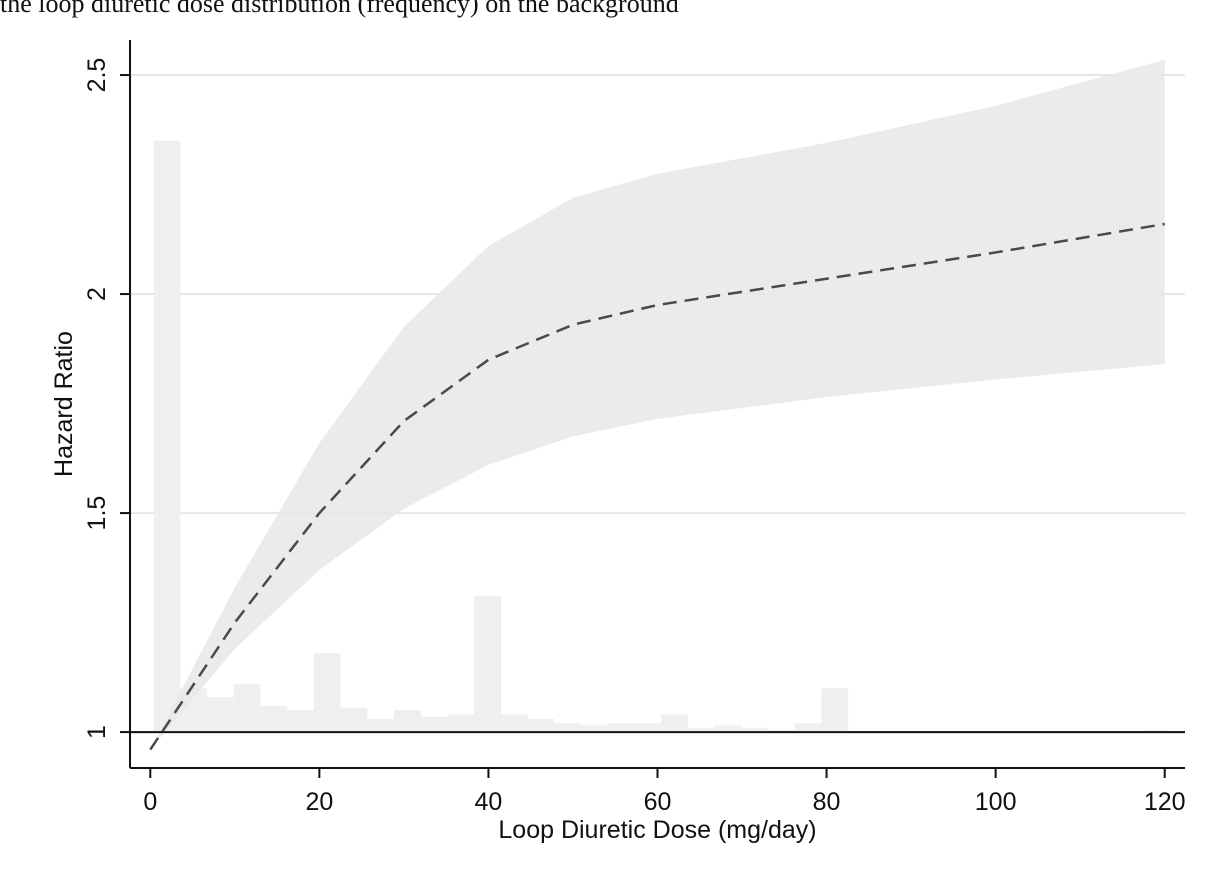  What do you see at coordinates (319, 802) in the screenshot?
I see `x-tick-label: 20` at bounding box center [319, 802].